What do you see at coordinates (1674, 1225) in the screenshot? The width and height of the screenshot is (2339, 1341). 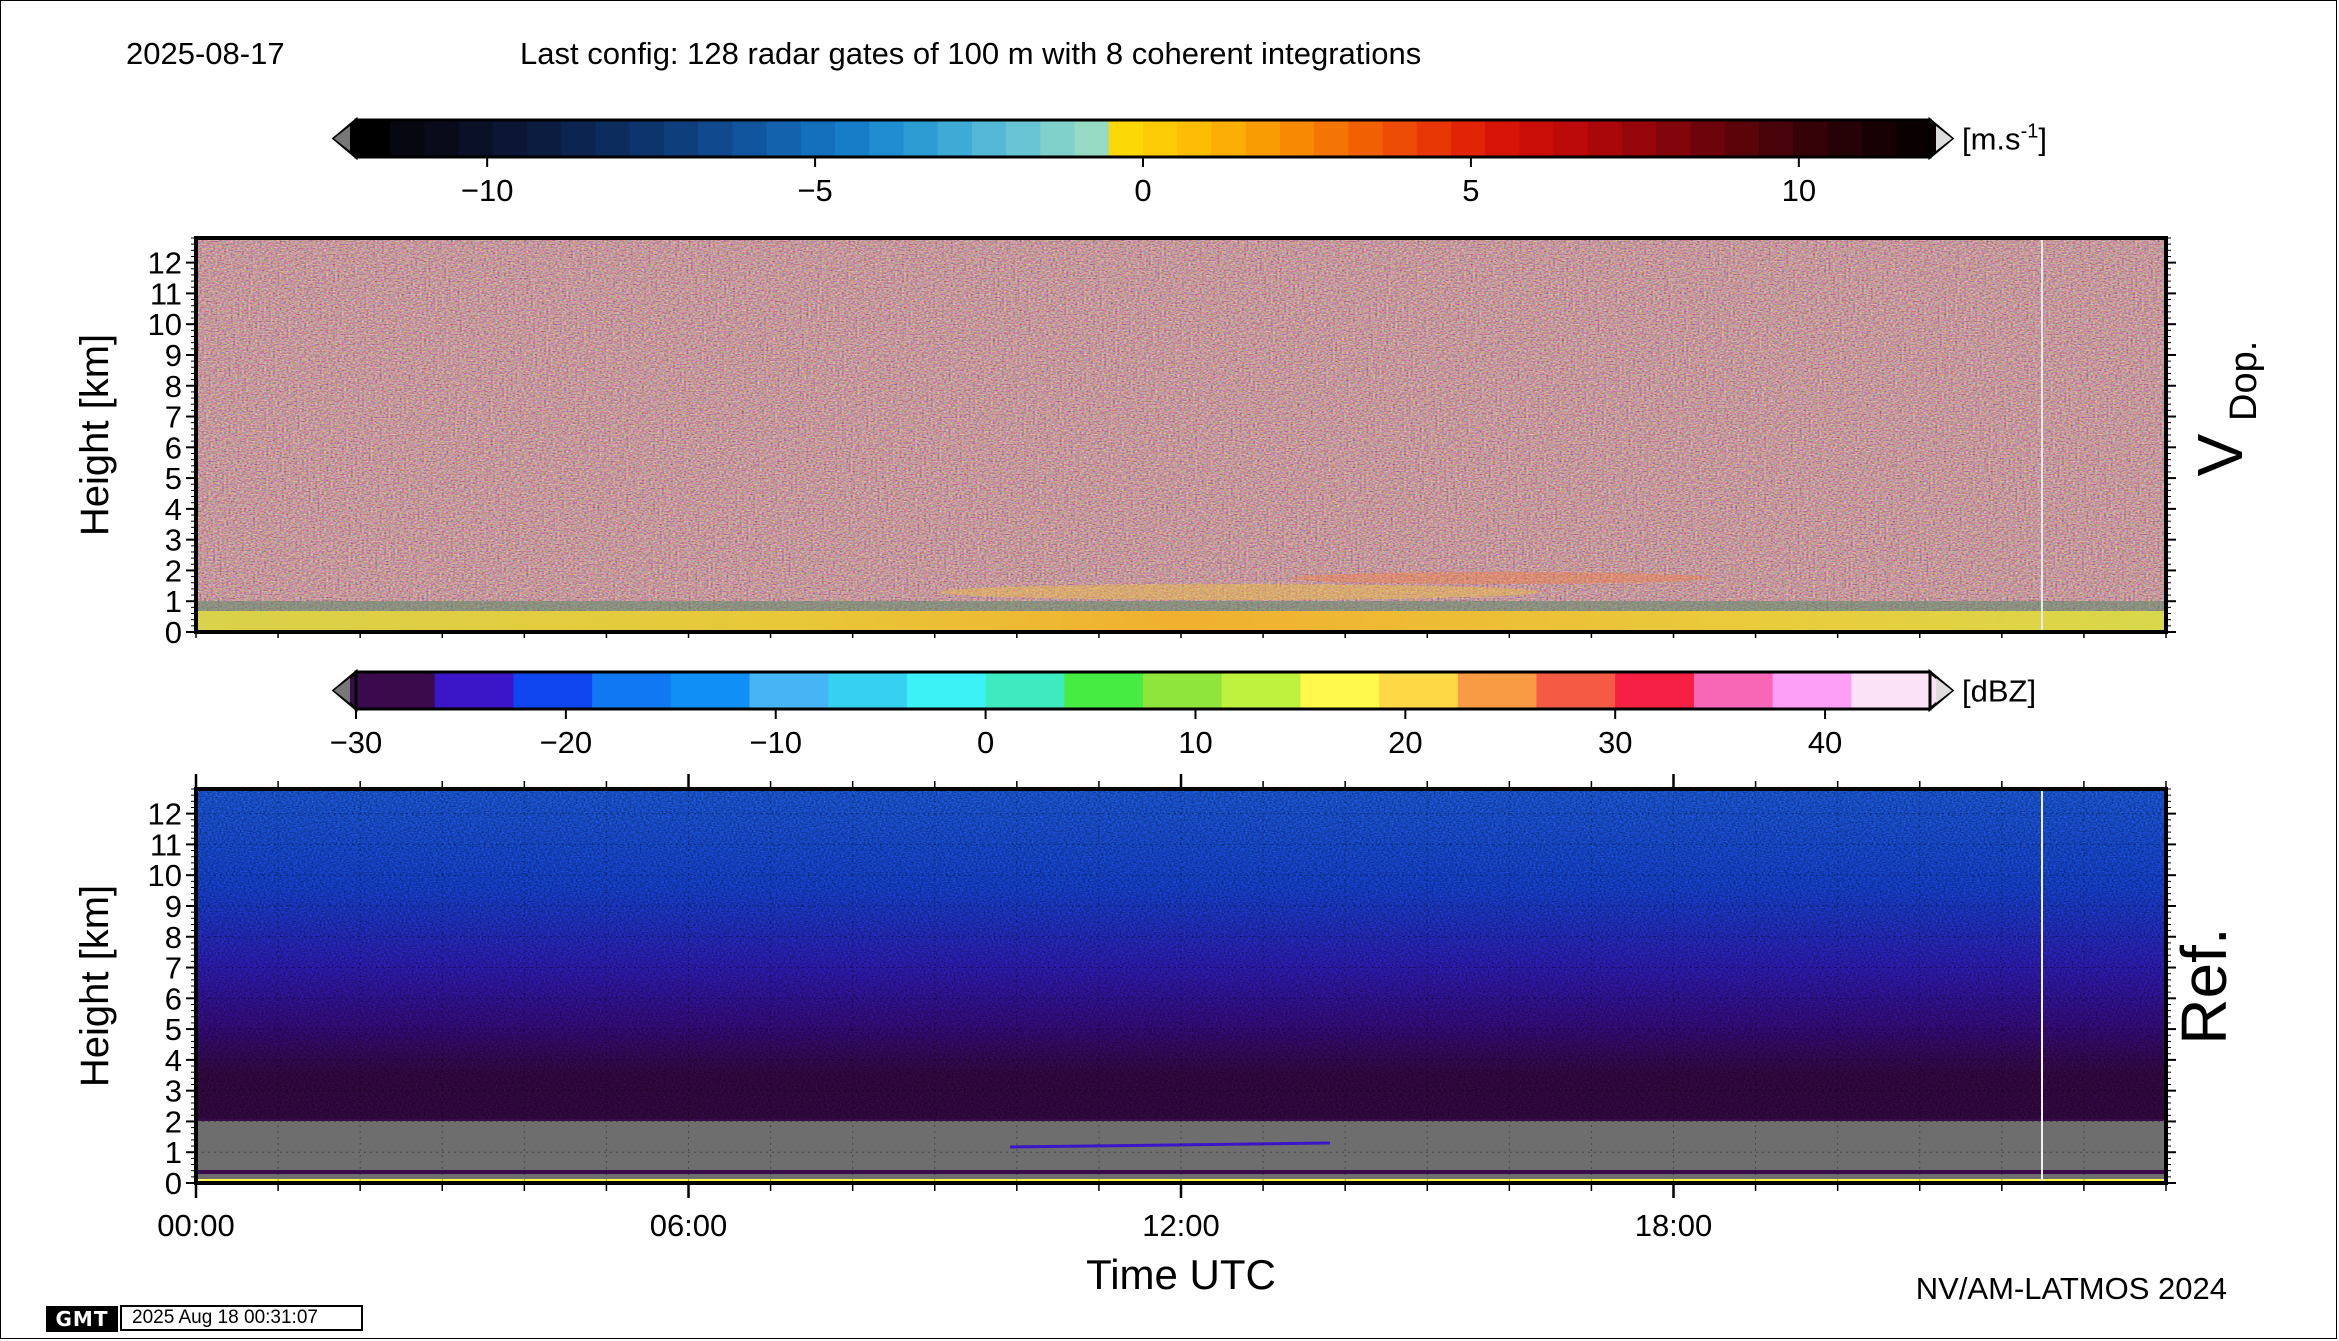 I see `x-tick-label: 18:00` at bounding box center [1674, 1225].